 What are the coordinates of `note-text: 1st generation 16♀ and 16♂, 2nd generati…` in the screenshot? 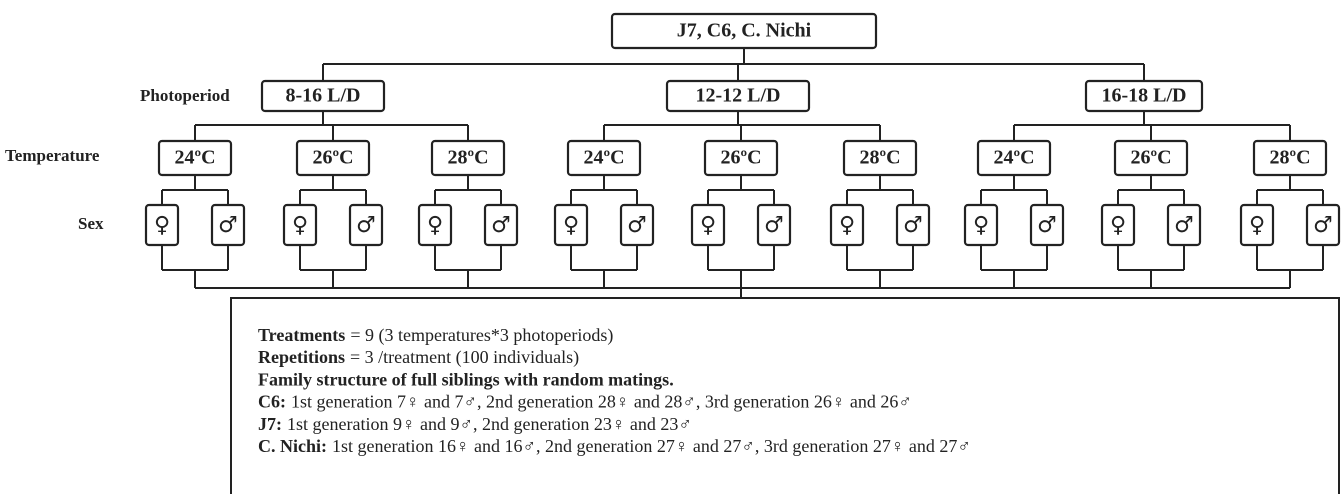 It's located at (651, 446).